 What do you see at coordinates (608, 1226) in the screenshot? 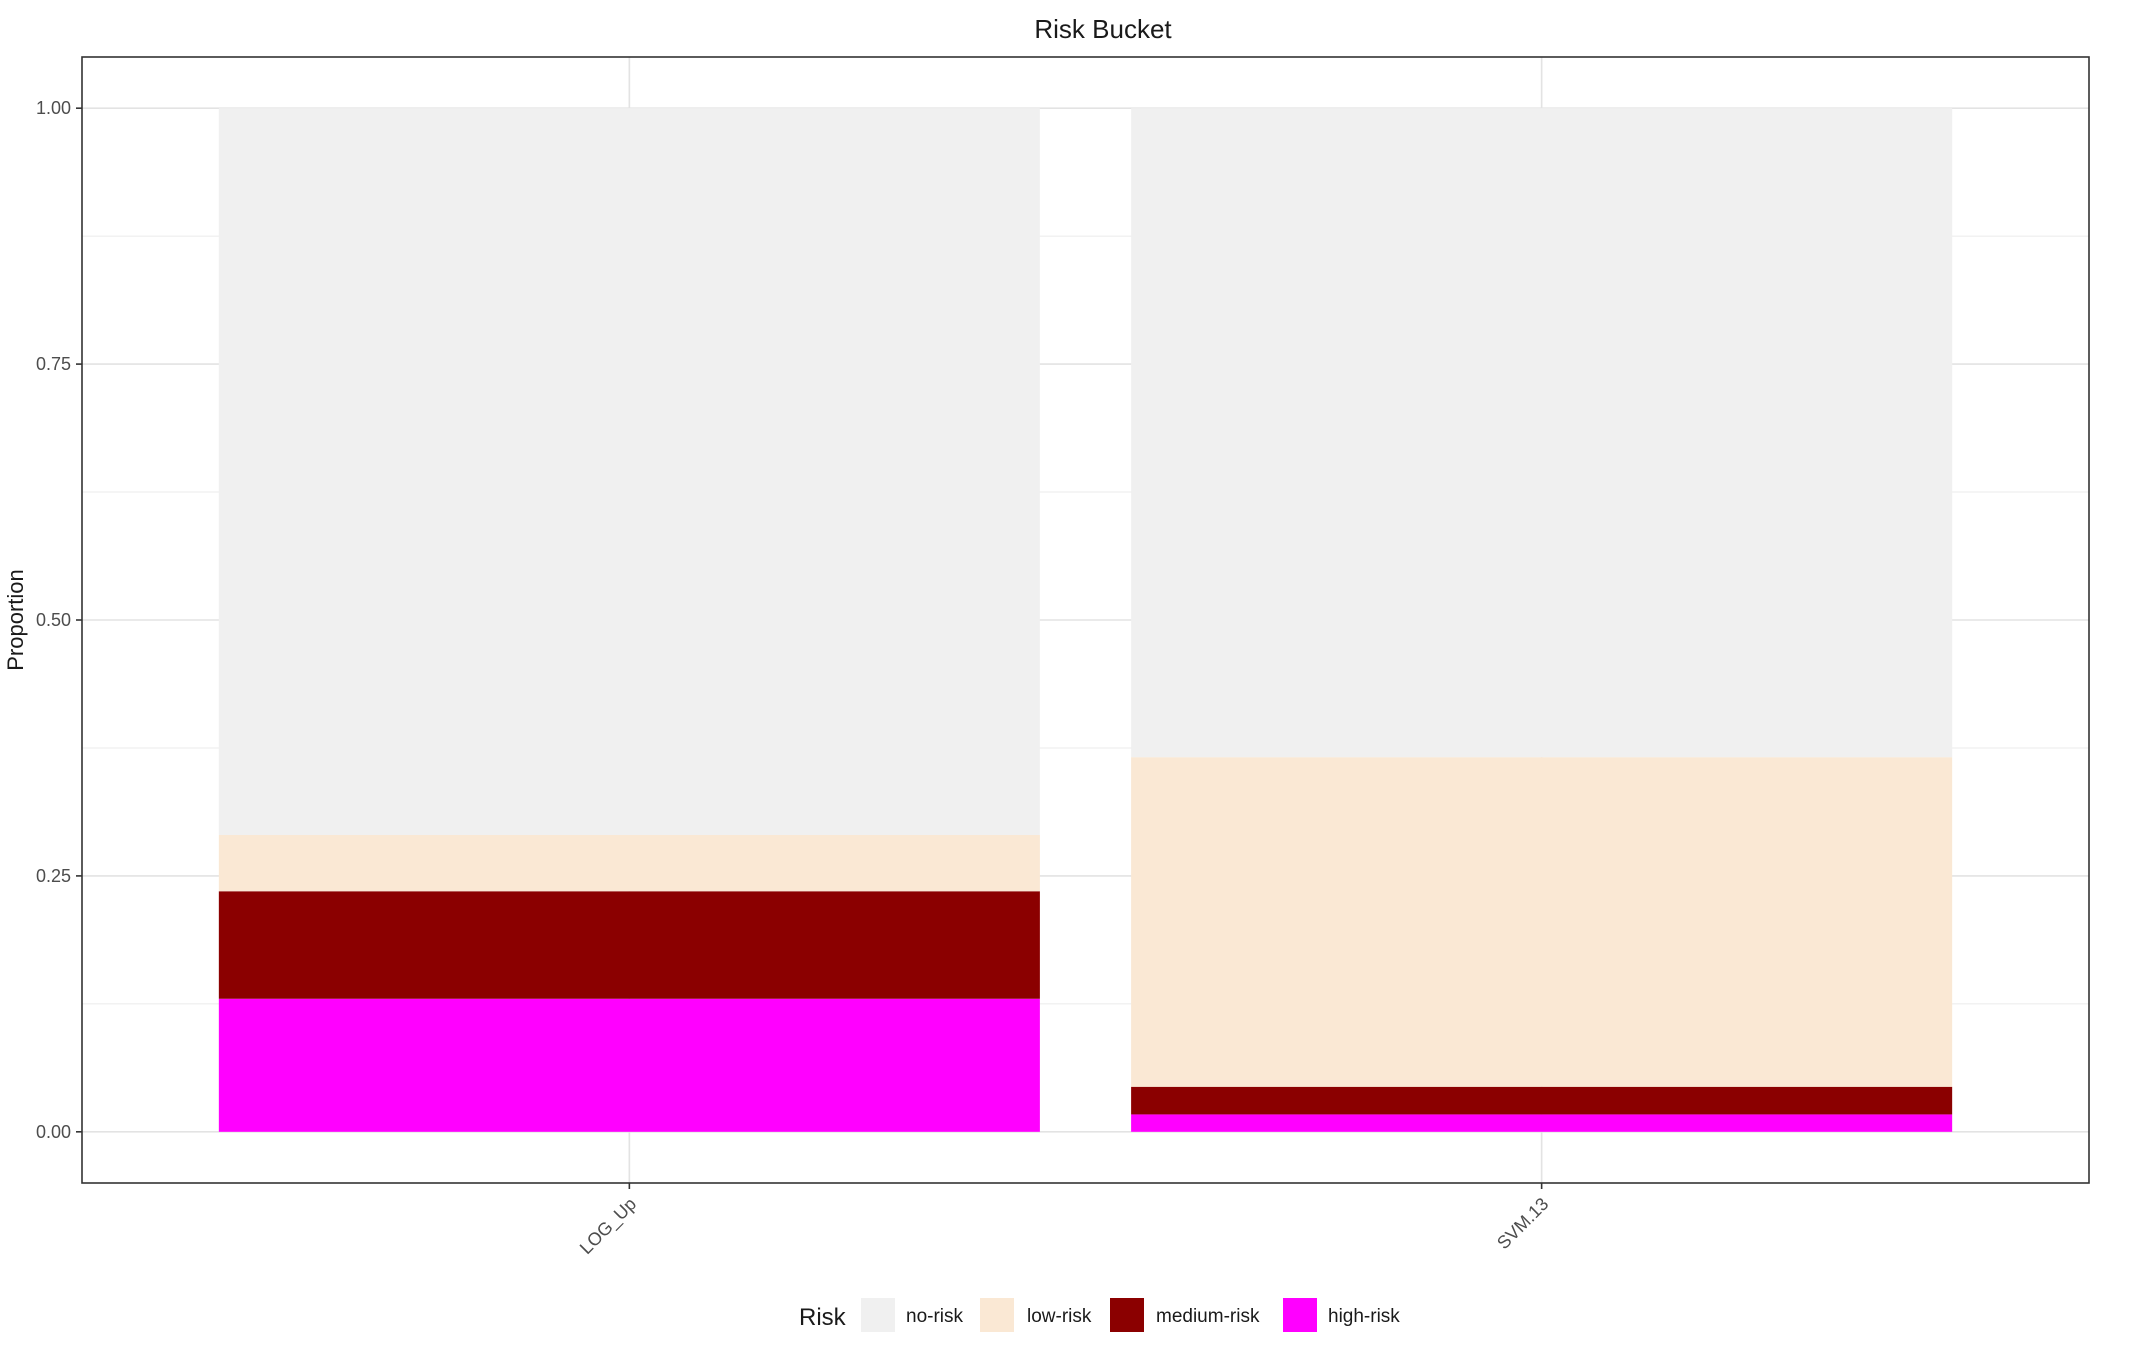
I see `x-tick-label: LOG_Up` at bounding box center [608, 1226].